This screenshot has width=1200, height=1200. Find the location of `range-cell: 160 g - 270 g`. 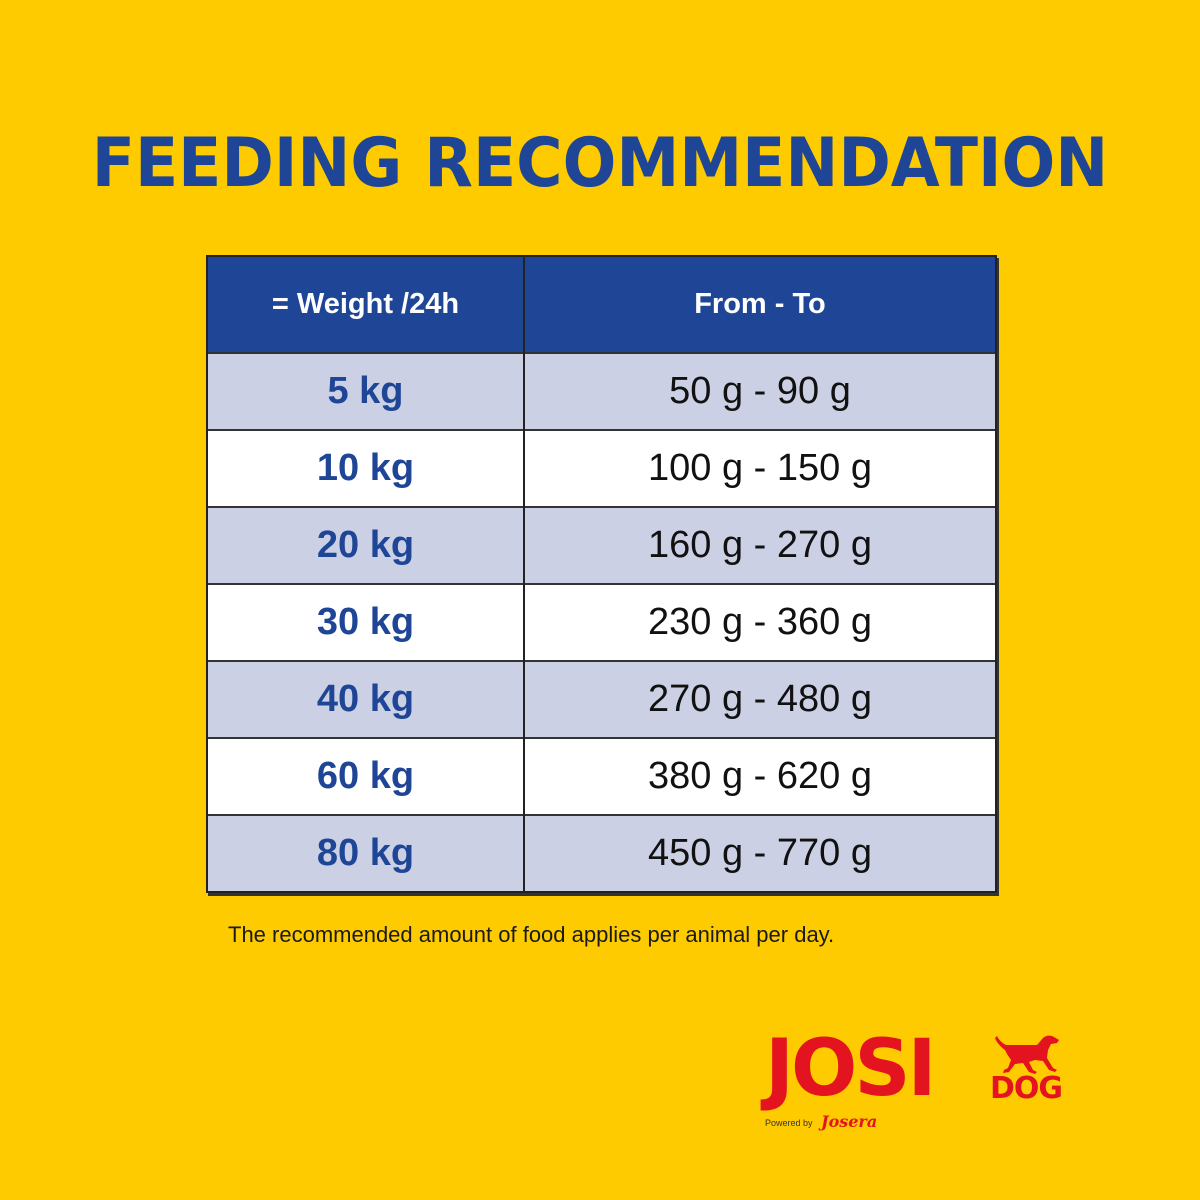

range-cell: 160 g - 270 g is located at coordinates (759, 545).